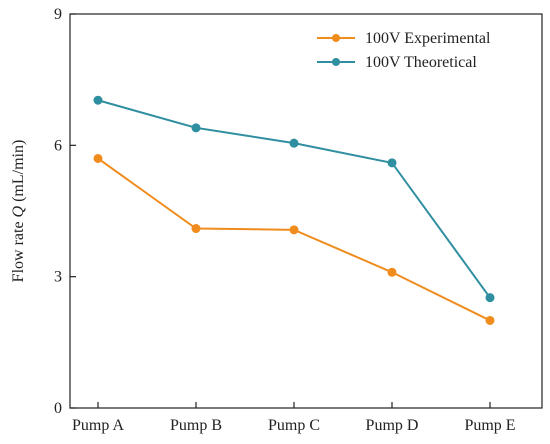 Image resolution: width=550 pixels, height=444 pixels. I want to click on y-tick-label: 3, so click(58, 277).